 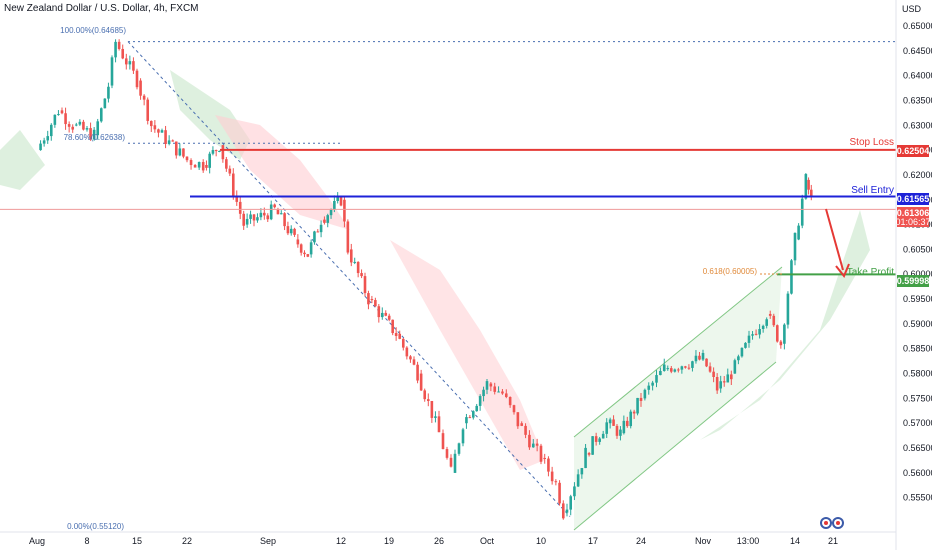 What do you see at coordinates (748, 541) in the screenshot?
I see `x-tick-label: 13:00` at bounding box center [748, 541].